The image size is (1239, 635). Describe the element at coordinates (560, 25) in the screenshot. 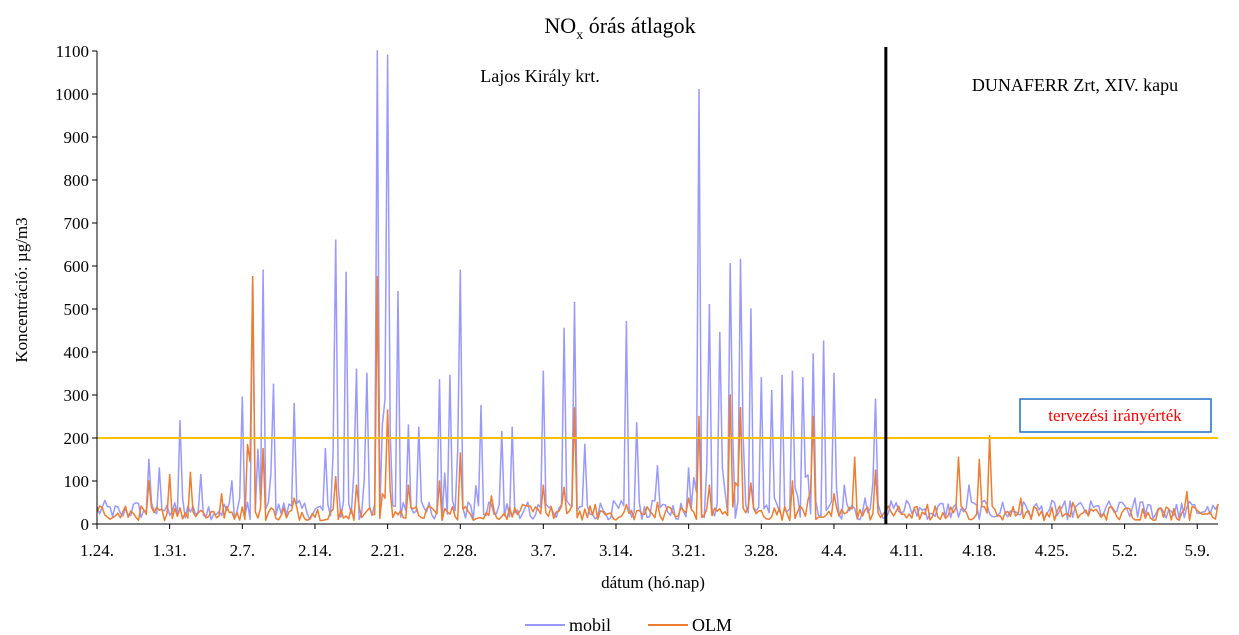

I see `chart-title-main: NO` at that location.